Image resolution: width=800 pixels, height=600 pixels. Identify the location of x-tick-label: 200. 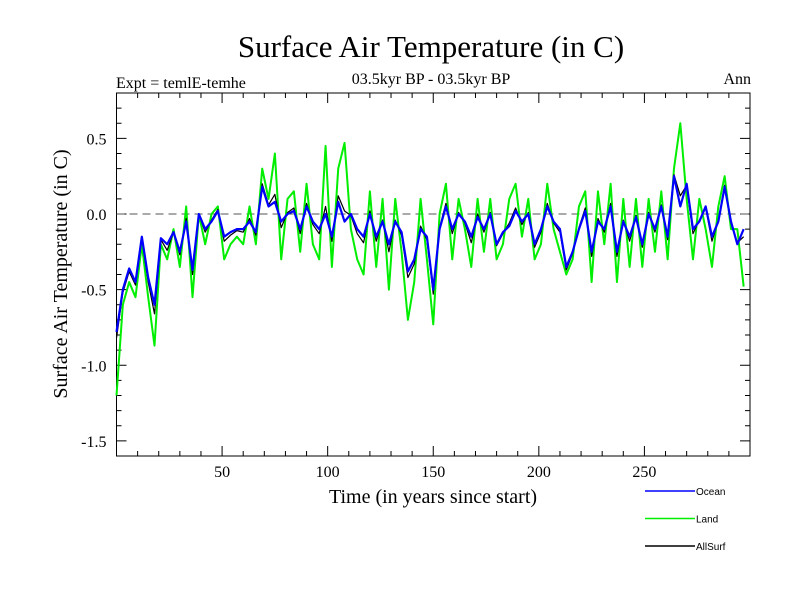
(539, 472).